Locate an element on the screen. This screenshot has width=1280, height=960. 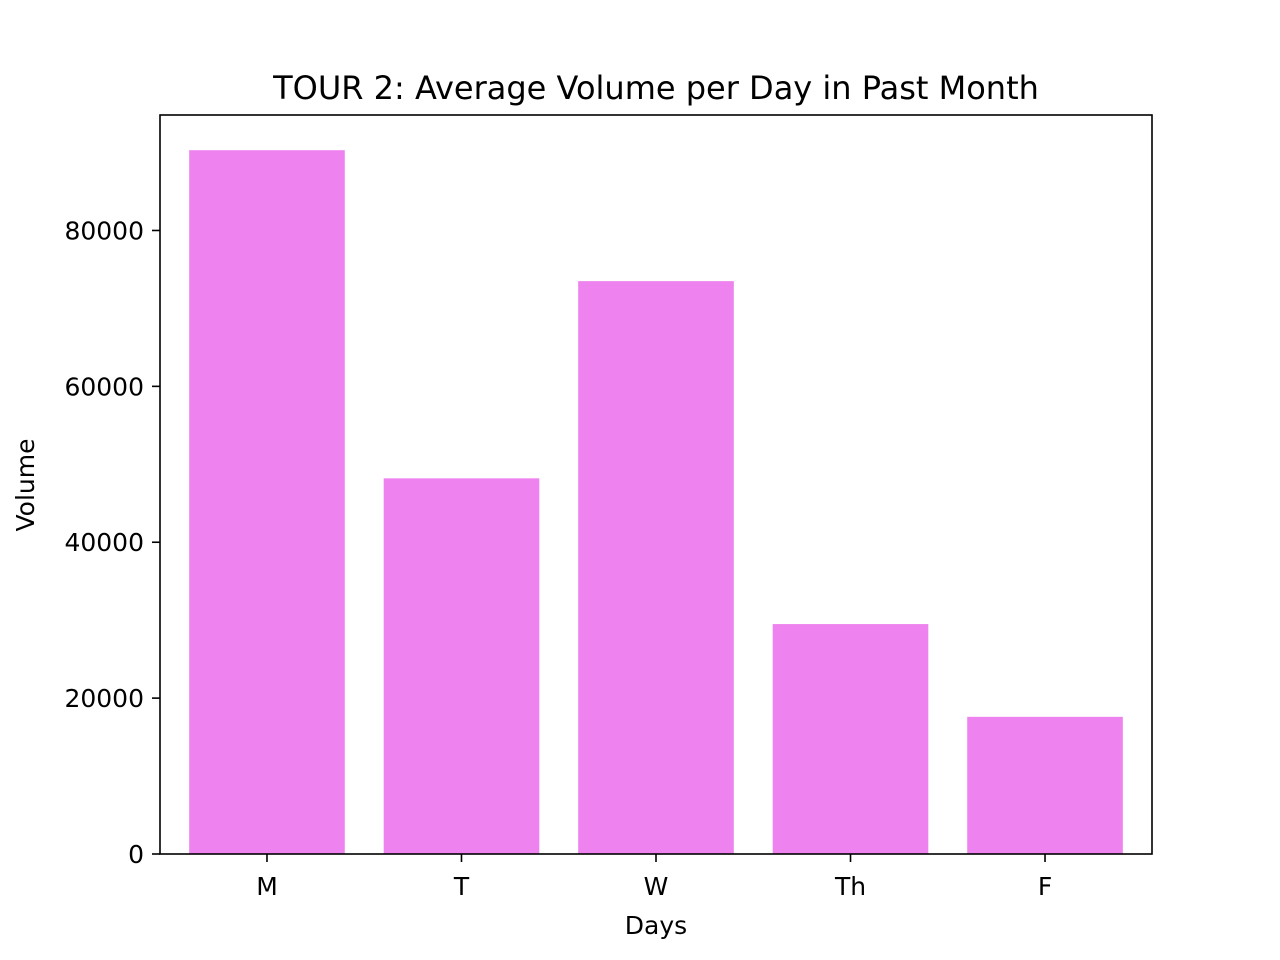
y-tick-label: 80000 is located at coordinates (104, 230).